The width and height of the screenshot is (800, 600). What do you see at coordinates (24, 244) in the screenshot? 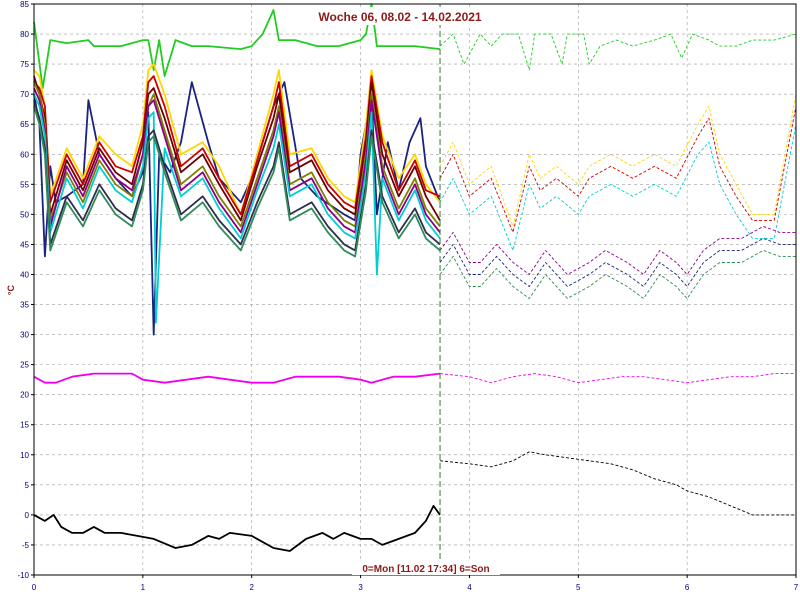
I see `y-tick-label: 45` at bounding box center [24, 244].